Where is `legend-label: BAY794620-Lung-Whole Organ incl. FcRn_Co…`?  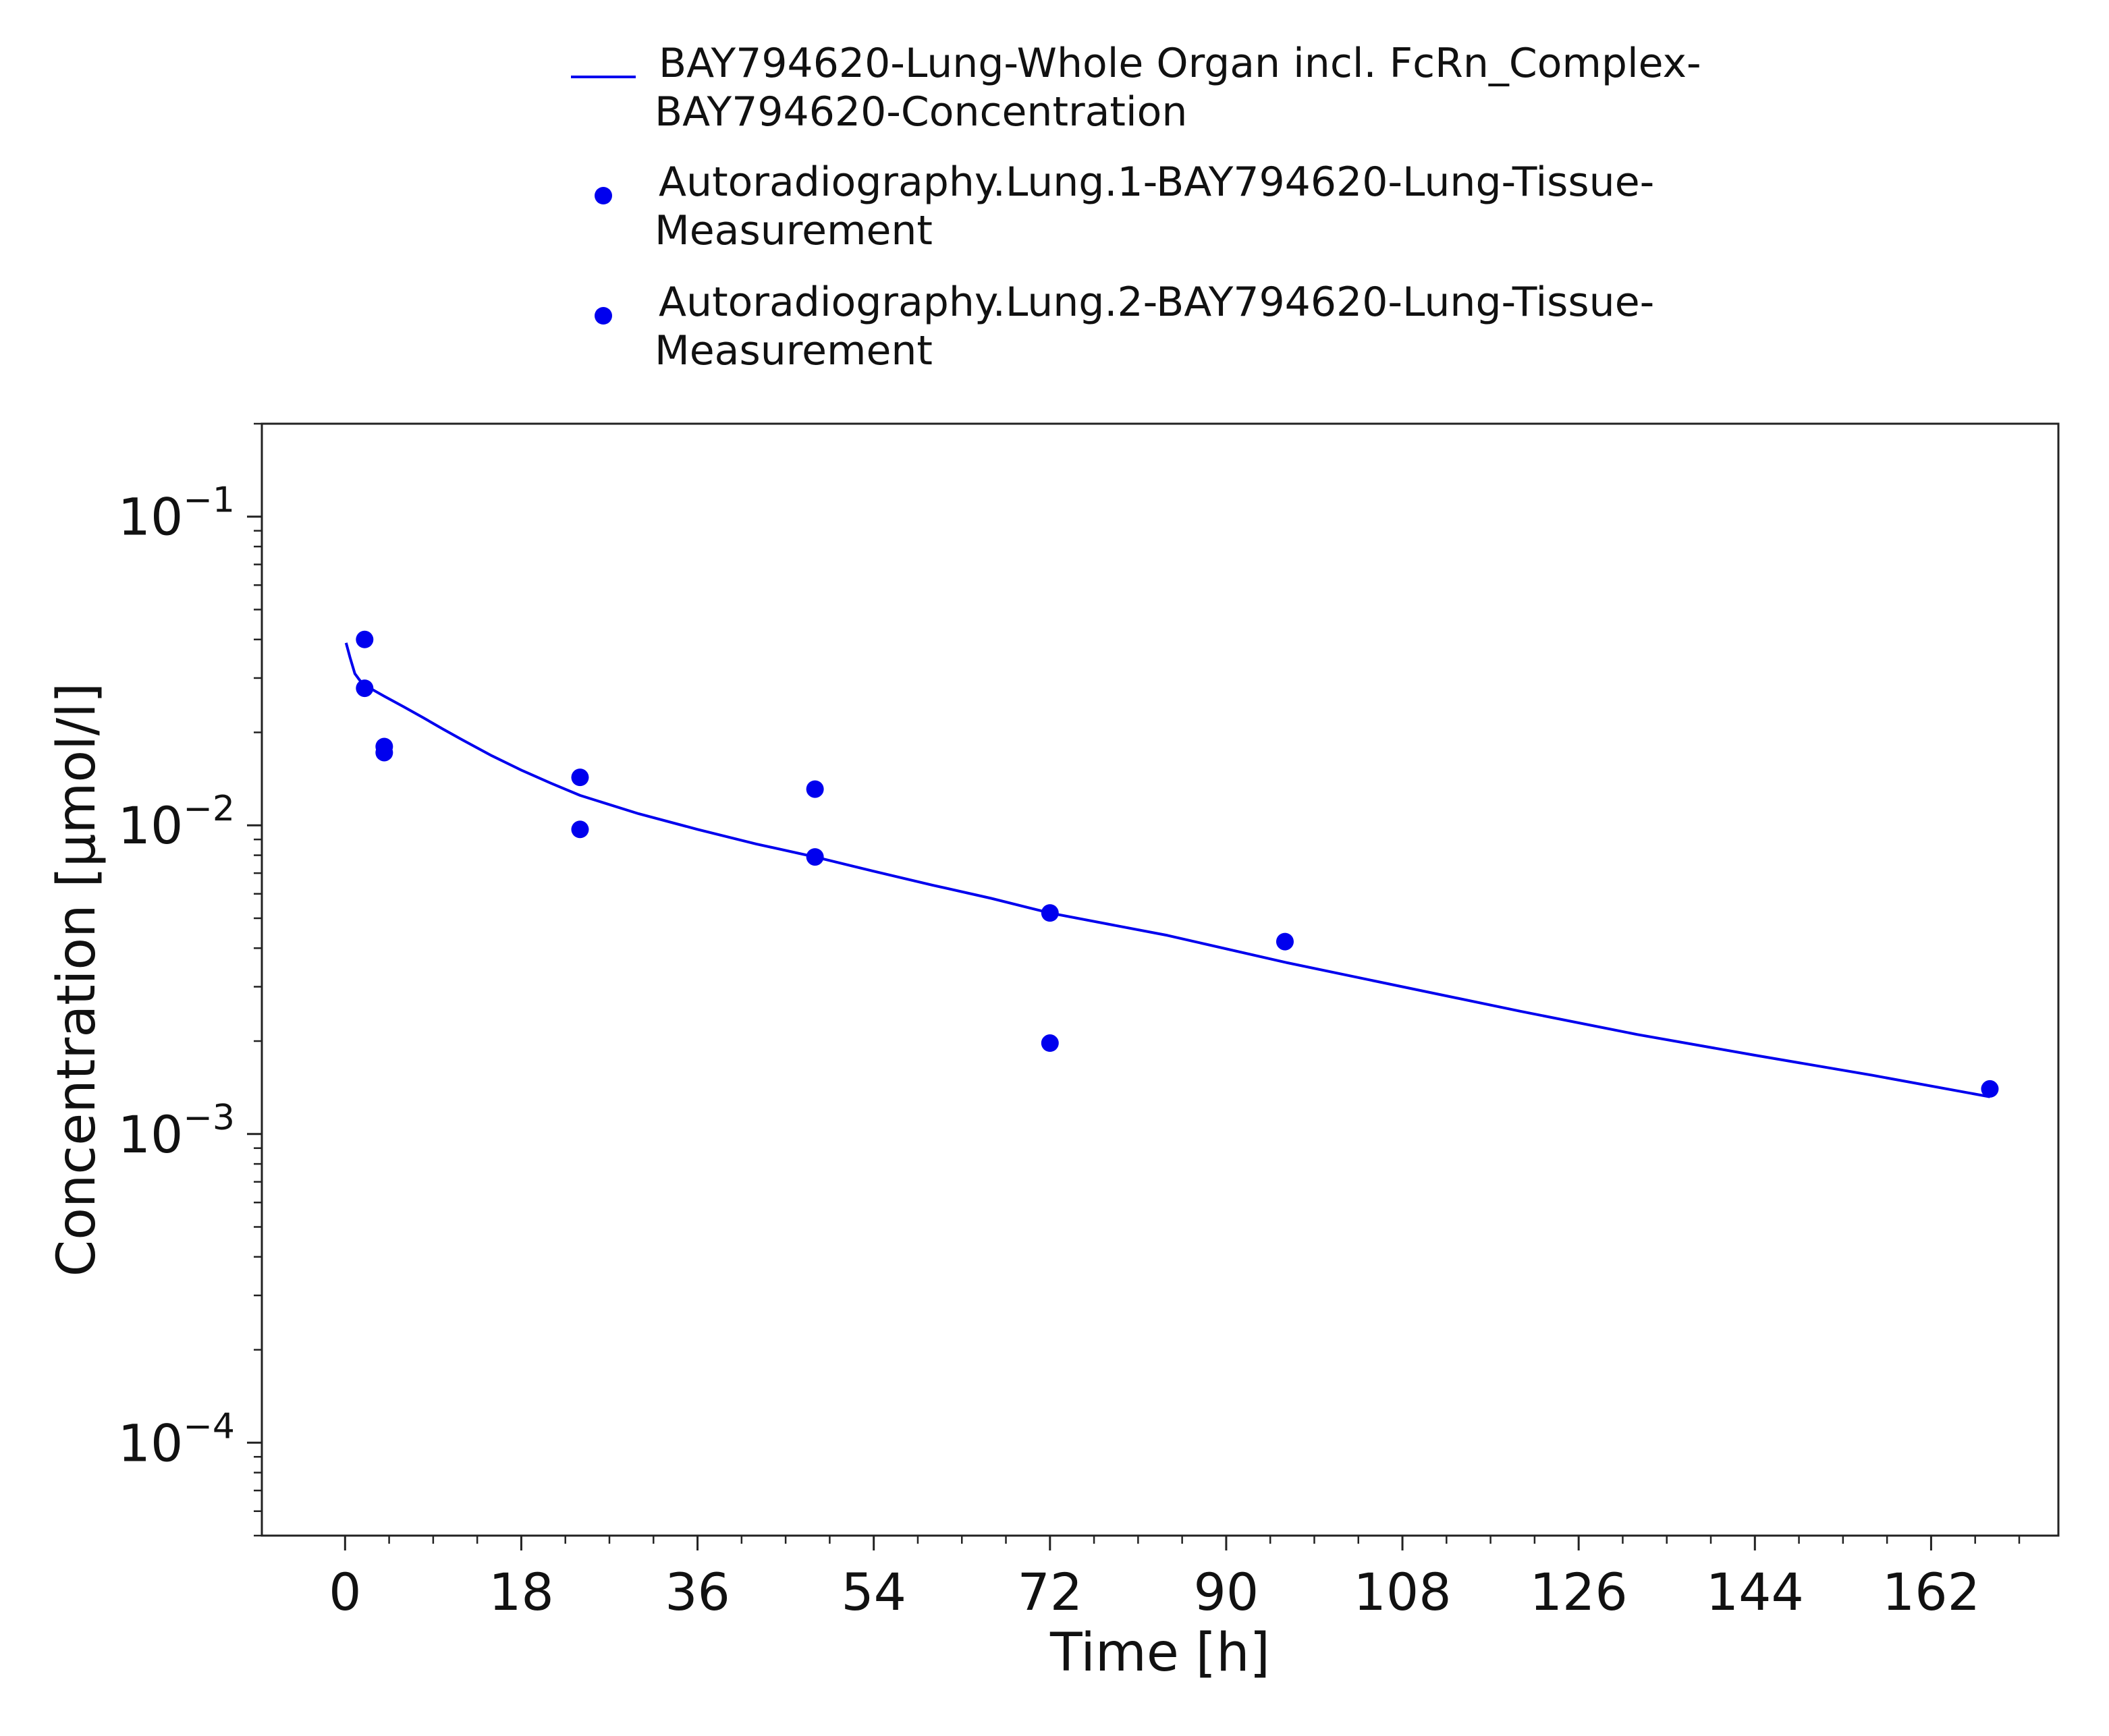
legend-label: BAY794620-Lung-Whole Organ incl. FcRn_Co… is located at coordinates (1180, 63).